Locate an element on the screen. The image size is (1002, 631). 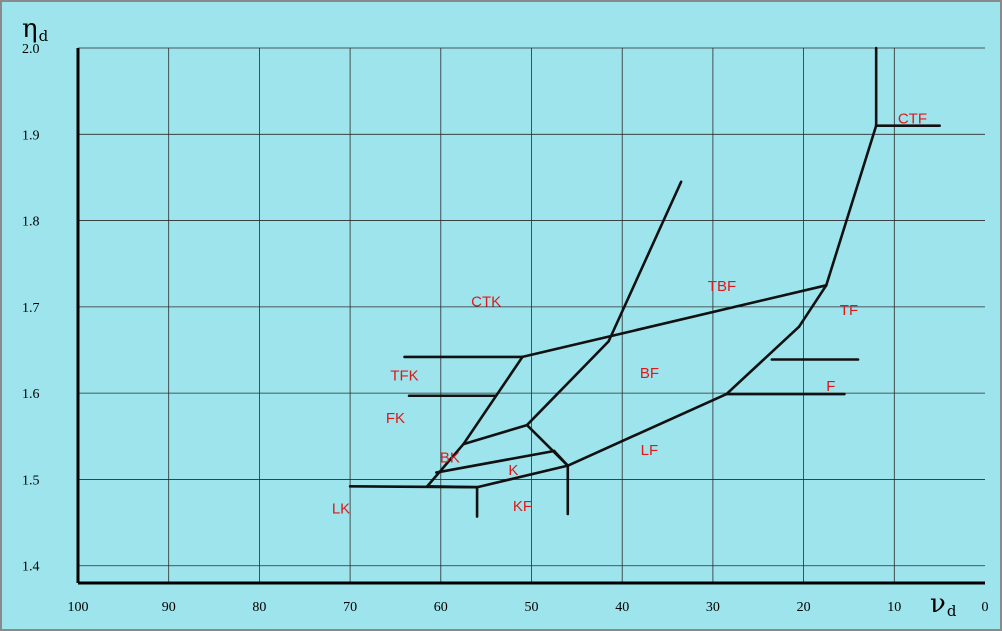
x-tick-label: 90 is located at coordinates (169, 607).